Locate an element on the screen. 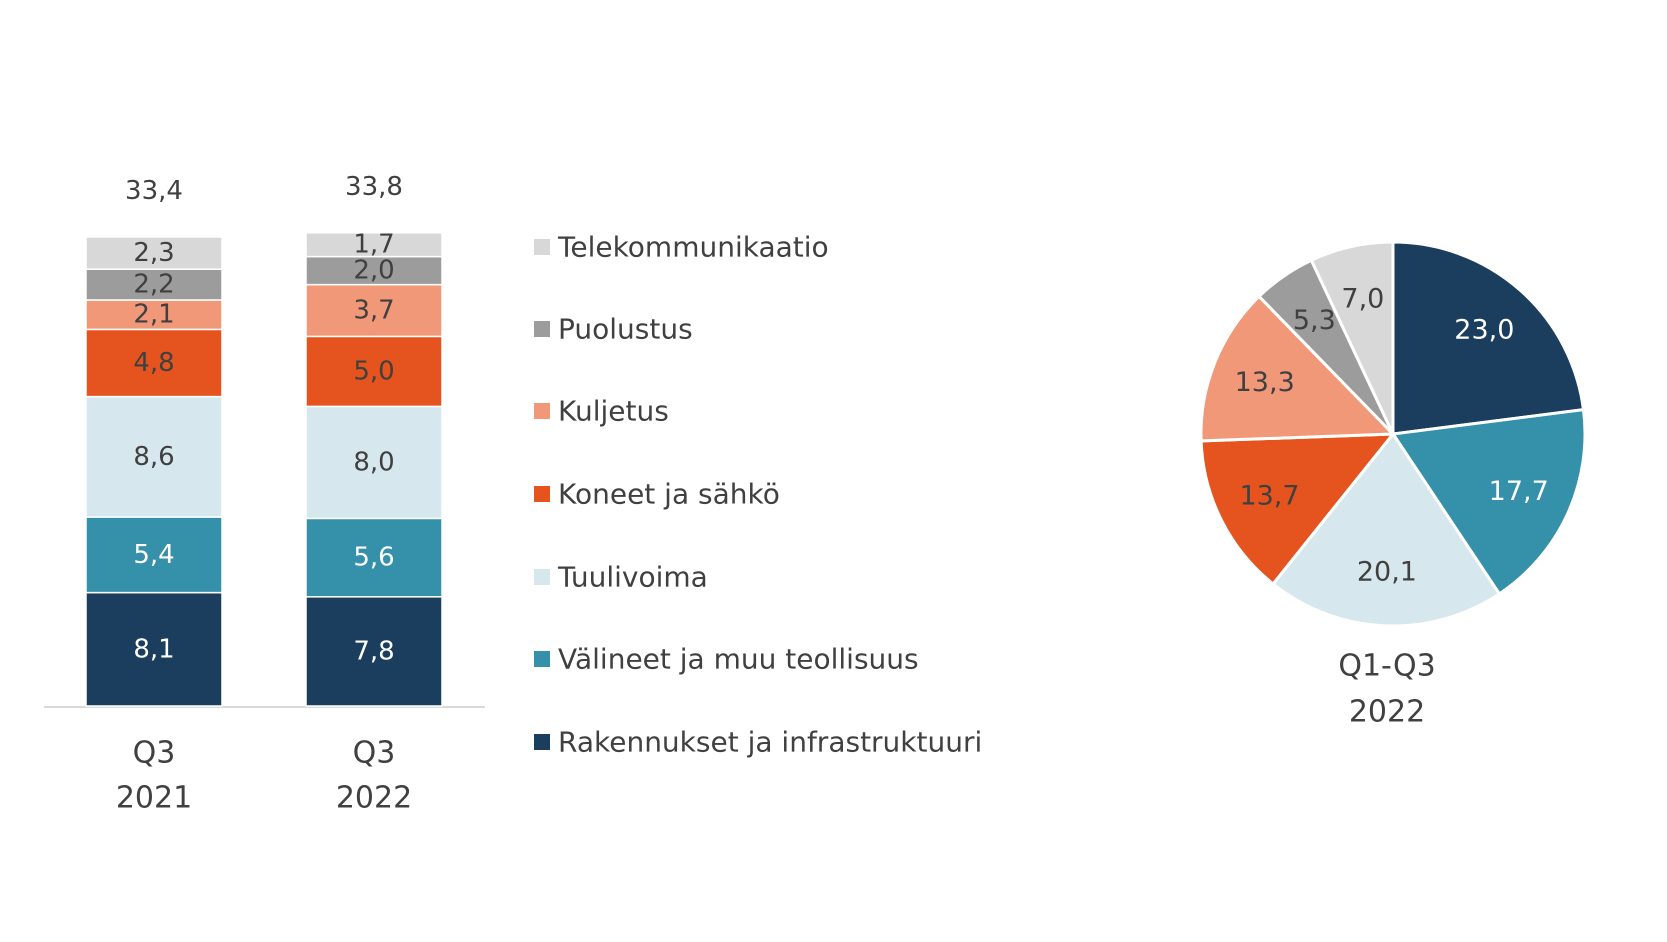 The image size is (1667, 942). bar-segment-label: 2,2 is located at coordinates (153, 285).